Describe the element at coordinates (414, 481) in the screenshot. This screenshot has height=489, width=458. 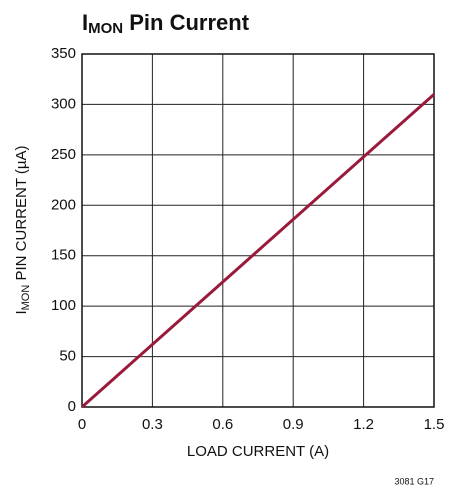
I see `figure-note: 3081 G17` at that location.